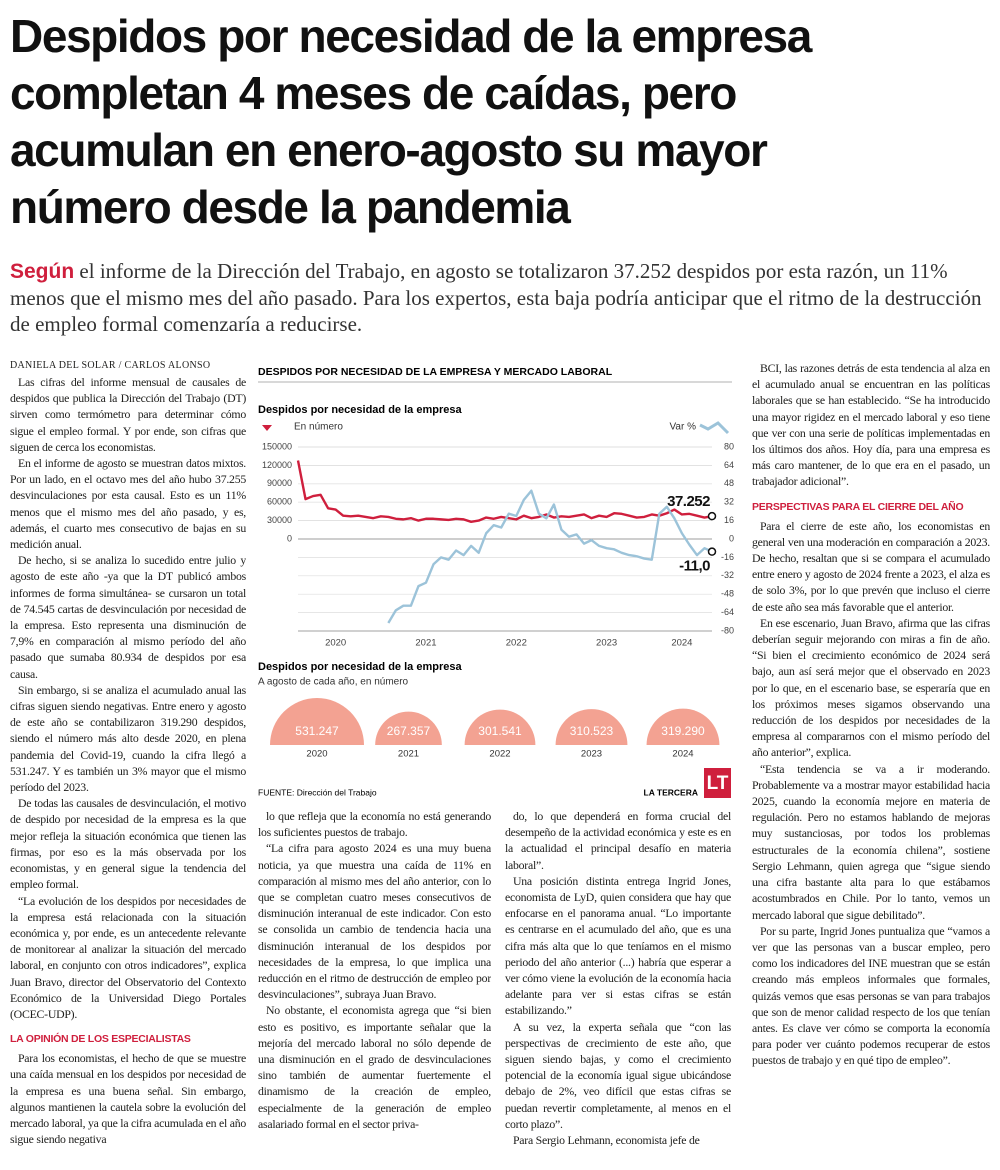  Describe the element at coordinates (727, 575) in the screenshot. I see `y2-tick-label: -32` at that location.